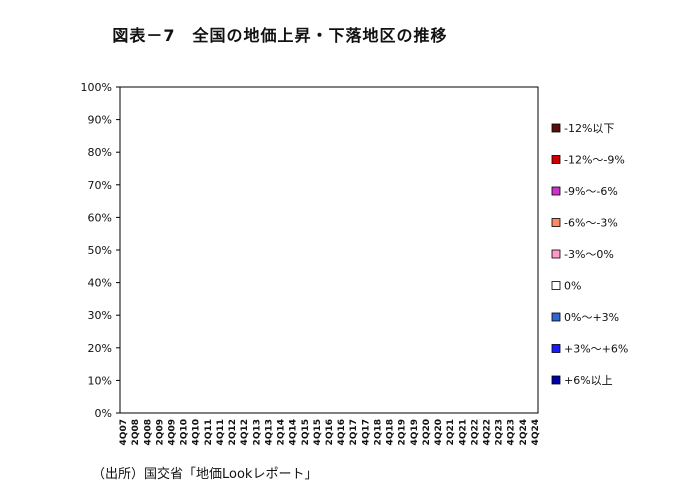 The image size is (680, 493). What do you see at coordinates (100, 380) in the screenshot?
I see `y-tick-label: 10%` at bounding box center [100, 380].